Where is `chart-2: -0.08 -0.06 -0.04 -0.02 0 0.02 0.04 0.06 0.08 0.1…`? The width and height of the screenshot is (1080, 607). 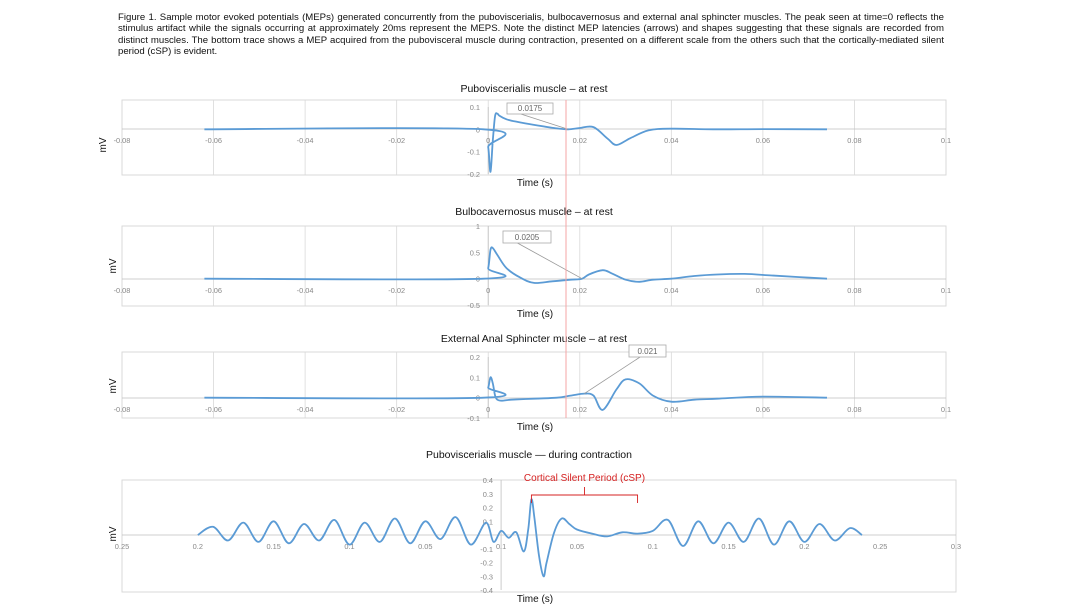 chart-2: -0.08 -0.06 -0.04 -0.02 0 0.02 0.04 0.06 0.08 0.1… is located at coordinates (529, 263).